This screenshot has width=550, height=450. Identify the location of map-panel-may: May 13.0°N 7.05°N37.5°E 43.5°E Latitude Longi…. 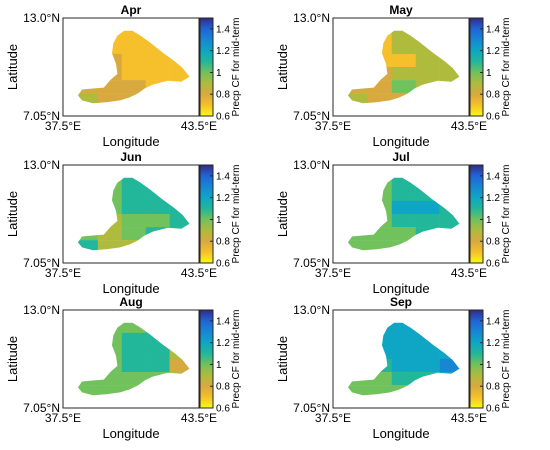
(393, 76).